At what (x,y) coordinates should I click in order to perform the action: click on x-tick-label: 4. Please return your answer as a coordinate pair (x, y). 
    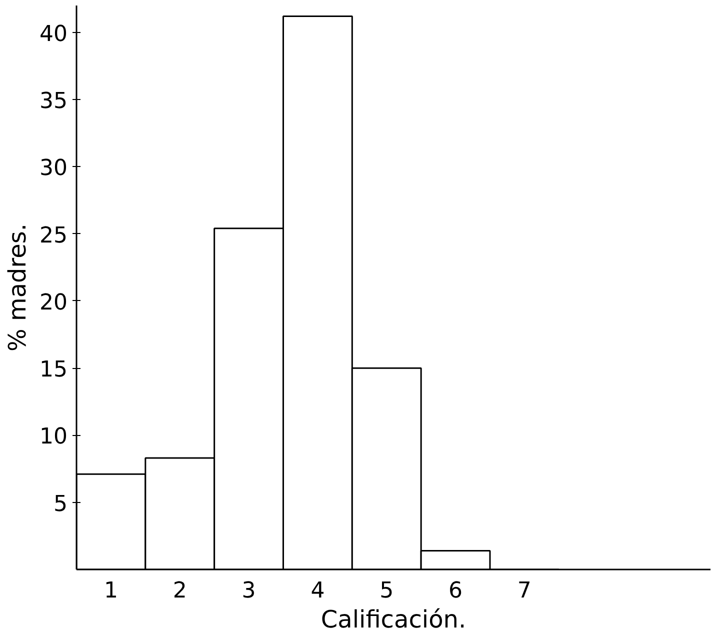
    Looking at the image, I should click on (317, 591).